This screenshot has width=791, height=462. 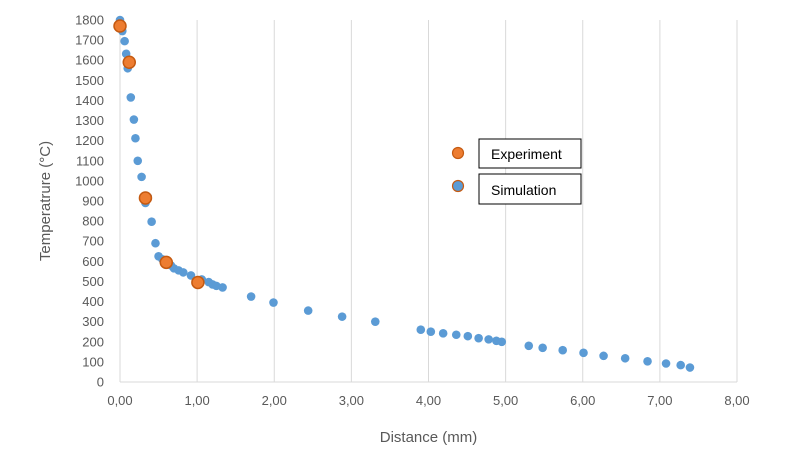 What do you see at coordinates (93, 241) in the screenshot?
I see `y-tick-label: 700` at bounding box center [93, 241].